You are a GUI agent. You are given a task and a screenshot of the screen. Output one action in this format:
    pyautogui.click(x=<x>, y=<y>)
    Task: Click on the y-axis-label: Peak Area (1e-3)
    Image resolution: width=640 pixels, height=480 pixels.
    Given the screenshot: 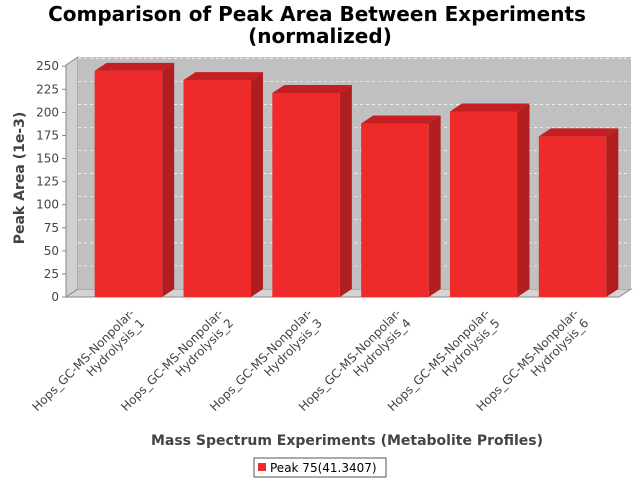 What is the action you would take?
    pyautogui.click(x=20, y=178)
    